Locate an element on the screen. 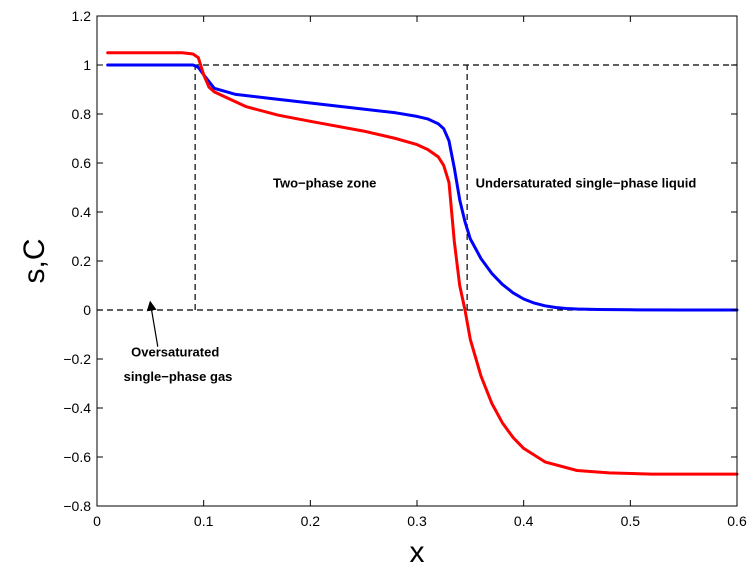  annotation-arrow is located at coordinates (153, 325).